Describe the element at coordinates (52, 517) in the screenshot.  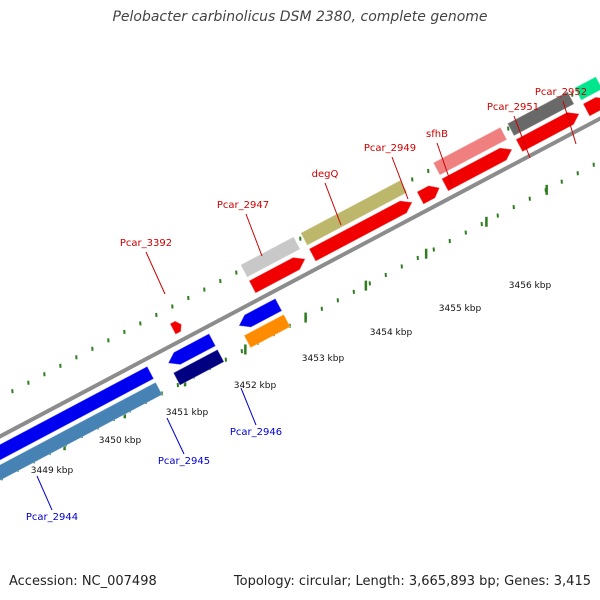
I see `gene-label-reverse: Pcar_2944` at that location.